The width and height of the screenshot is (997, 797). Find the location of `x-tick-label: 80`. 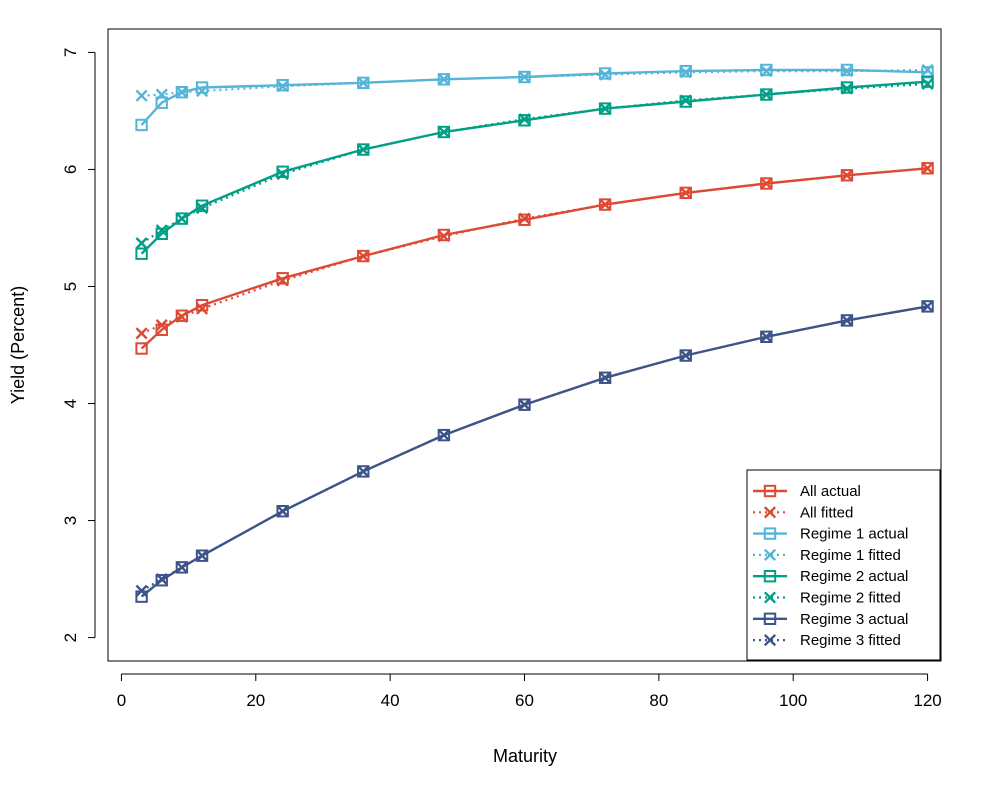

x-tick-label: 80 is located at coordinates (658, 700).